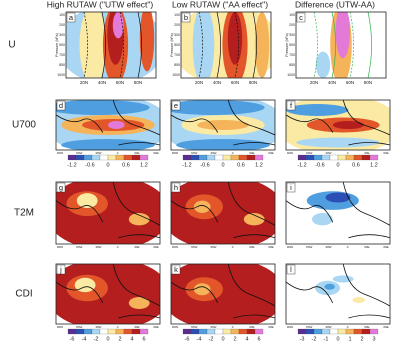 This screenshot has height=343, width=403. I want to click on colorbar-label: -6, so click(72, 339).